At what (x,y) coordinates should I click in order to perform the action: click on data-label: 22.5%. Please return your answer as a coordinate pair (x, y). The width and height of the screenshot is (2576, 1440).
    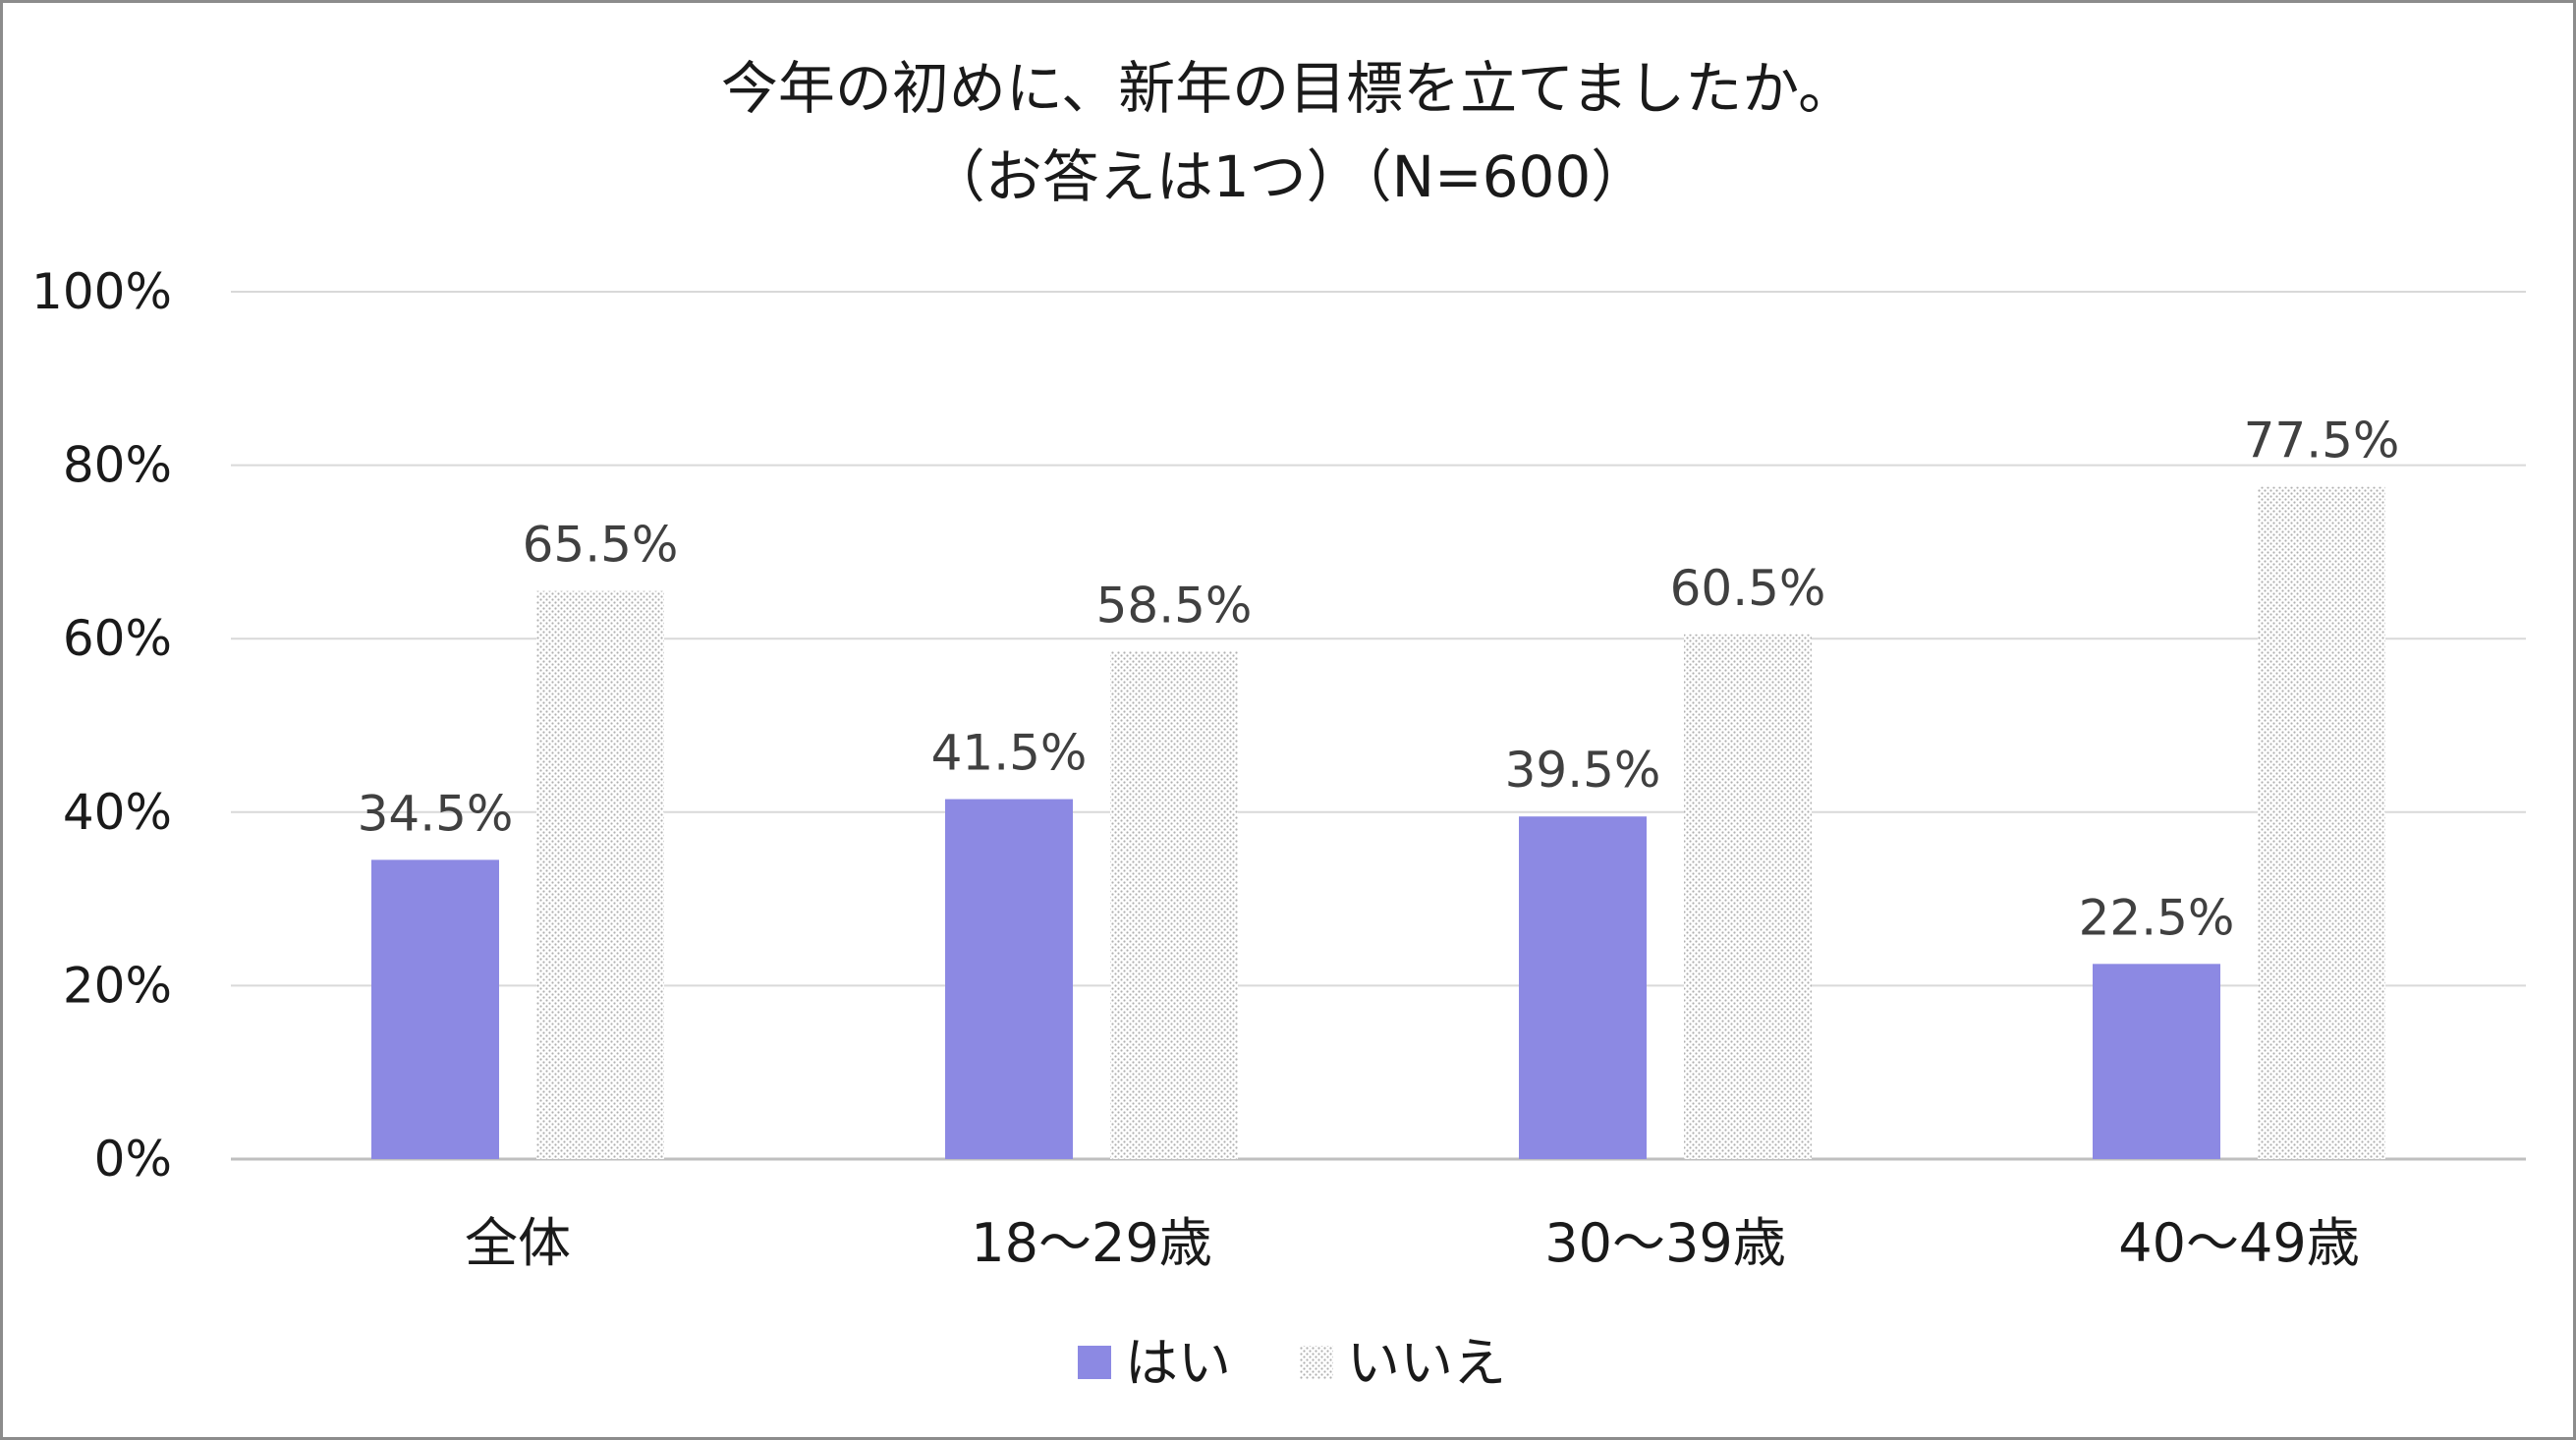
    Looking at the image, I should click on (2157, 917).